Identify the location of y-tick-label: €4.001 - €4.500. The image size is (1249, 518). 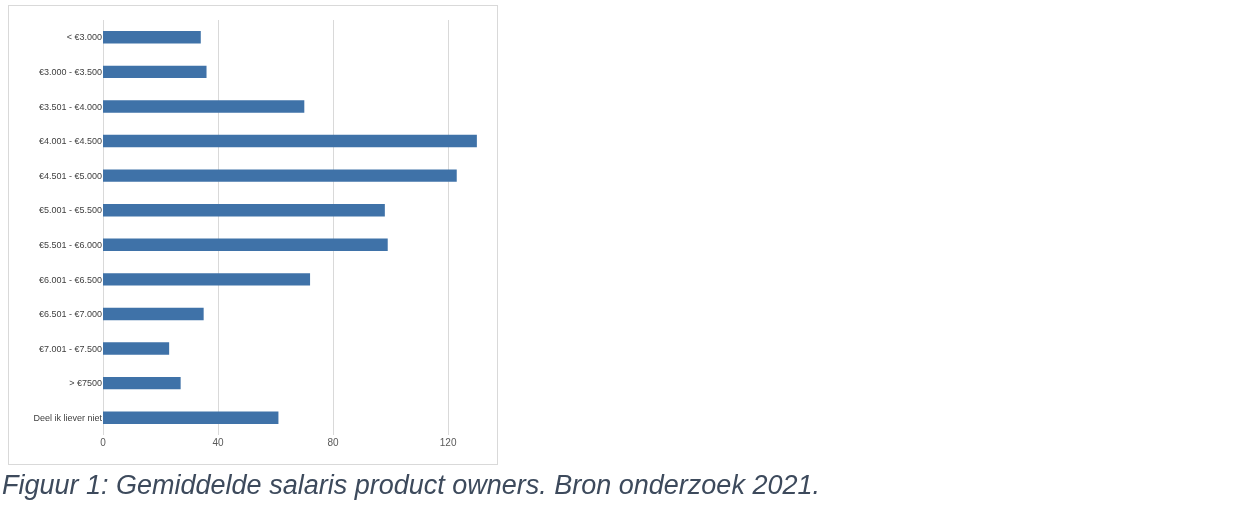
(70, 141).